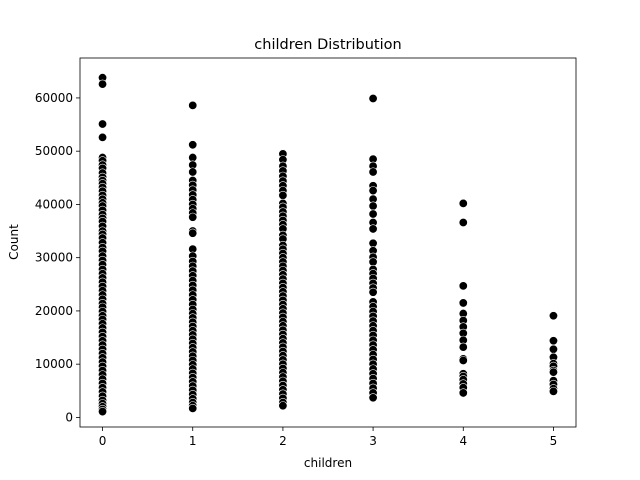 The width and height of the screenshot is (640, 480). What do you see at coordinates (54, 204) in the screenshot?
I see `y-tick-label: 40000` at bounding box center [54, 204].